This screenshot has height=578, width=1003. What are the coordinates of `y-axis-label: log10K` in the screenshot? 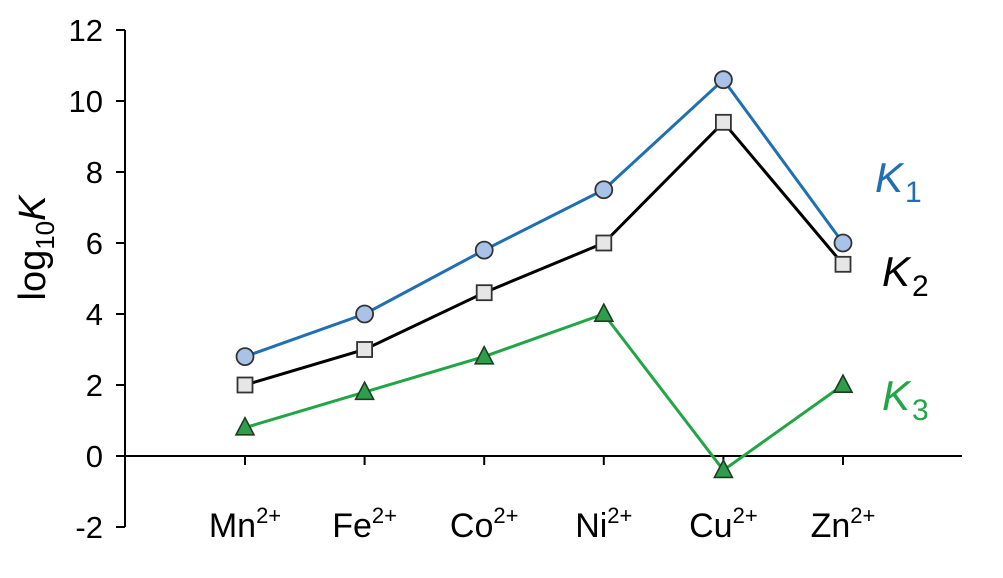 It's located at (36, 247).